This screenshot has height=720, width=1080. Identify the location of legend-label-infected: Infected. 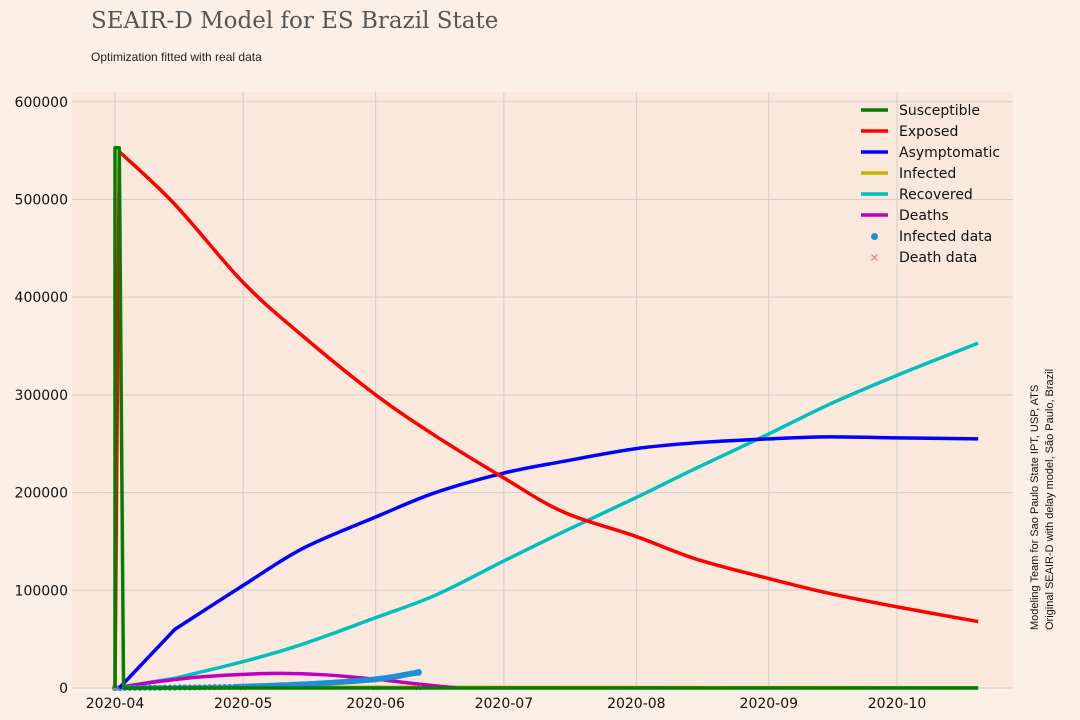
(927, 174).